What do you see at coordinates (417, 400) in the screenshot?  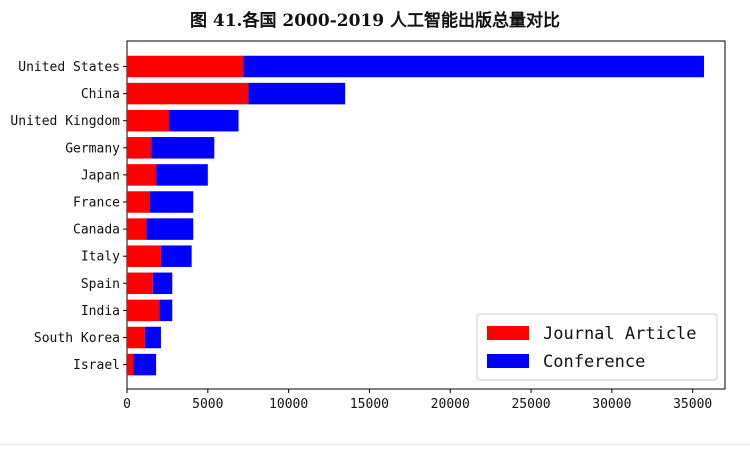 I see `x-axis: 0 5000 10000 15000 20000 25000 30000 35000` at bounding box center [417, 400].